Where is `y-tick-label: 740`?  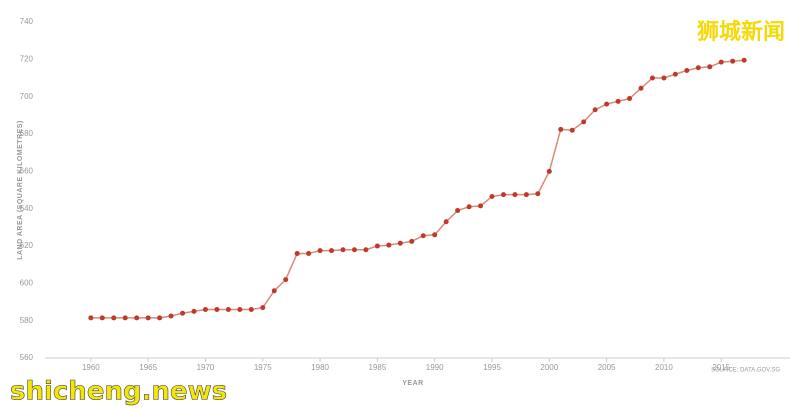
y-tick-label: 740 is located at coordinates (27, 21).